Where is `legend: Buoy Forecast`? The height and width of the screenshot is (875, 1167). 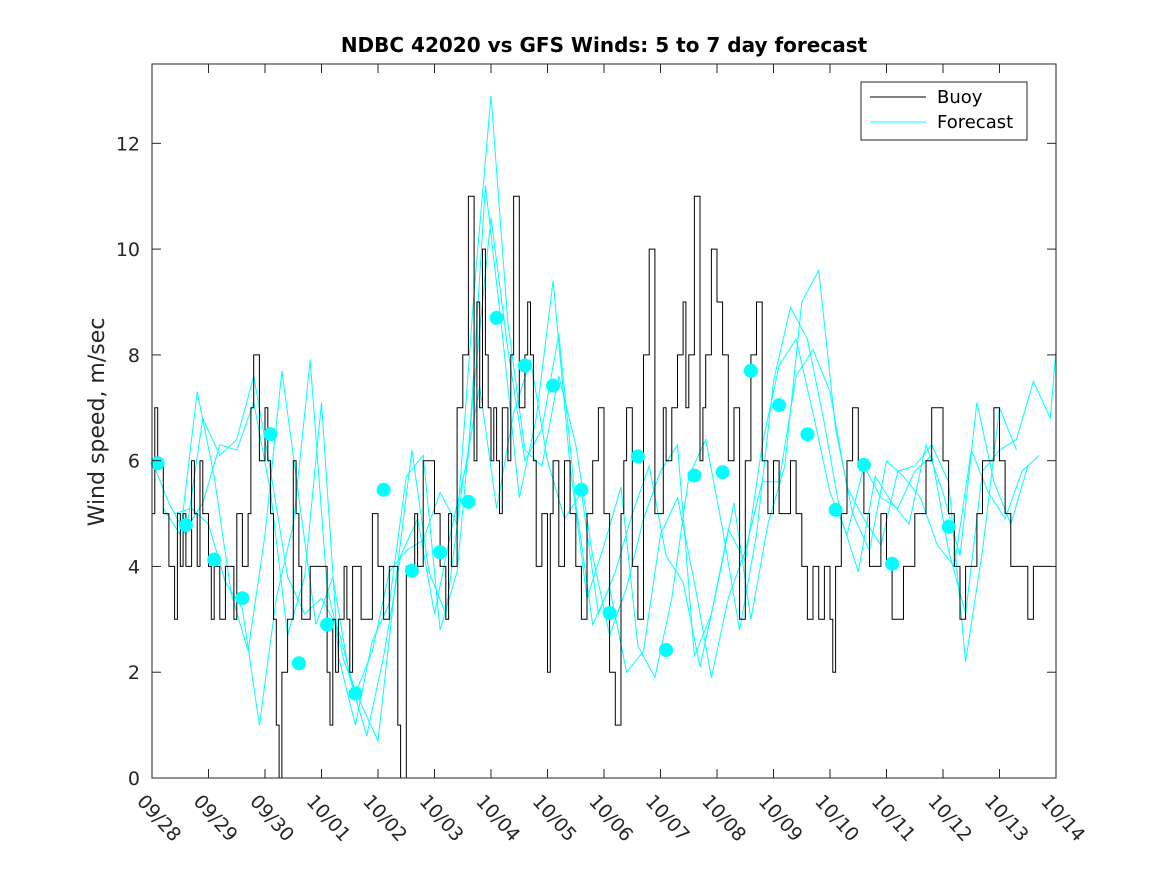 legend: Buoy Forecast is located at coordinates (944, 111).